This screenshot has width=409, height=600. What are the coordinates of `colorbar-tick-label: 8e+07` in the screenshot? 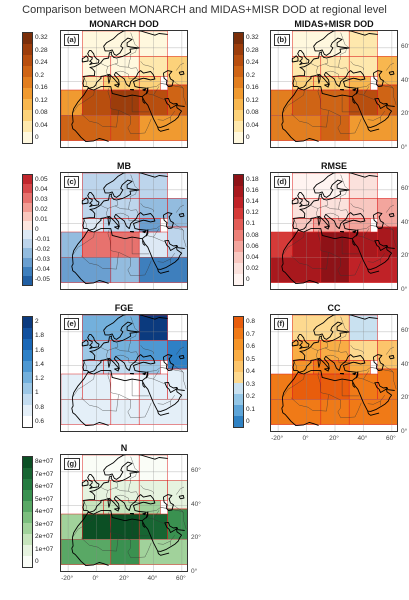 It's located at (44, 461).